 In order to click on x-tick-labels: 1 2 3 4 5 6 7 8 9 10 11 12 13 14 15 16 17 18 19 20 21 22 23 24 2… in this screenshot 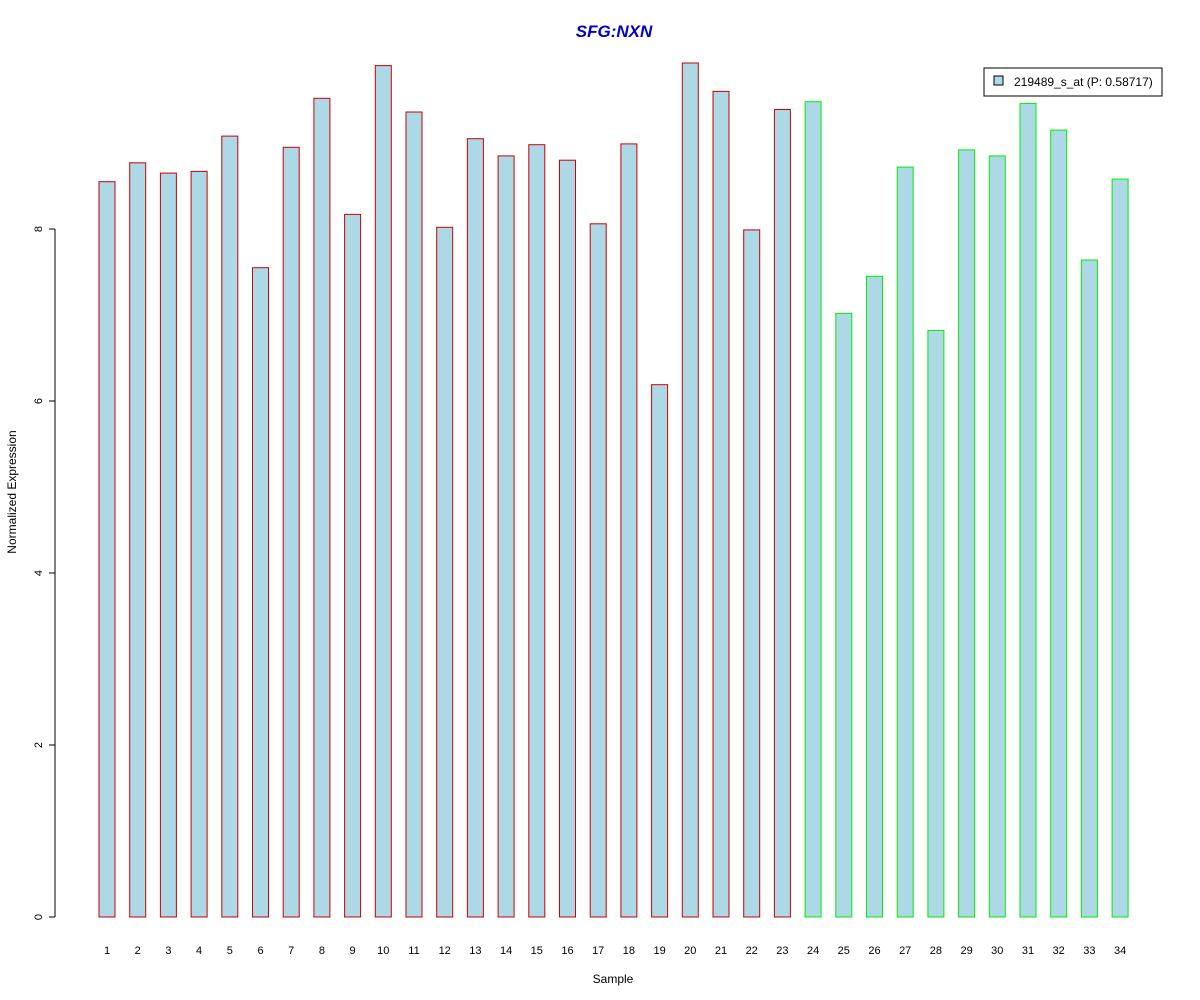, I will do `click(615, 951)`.